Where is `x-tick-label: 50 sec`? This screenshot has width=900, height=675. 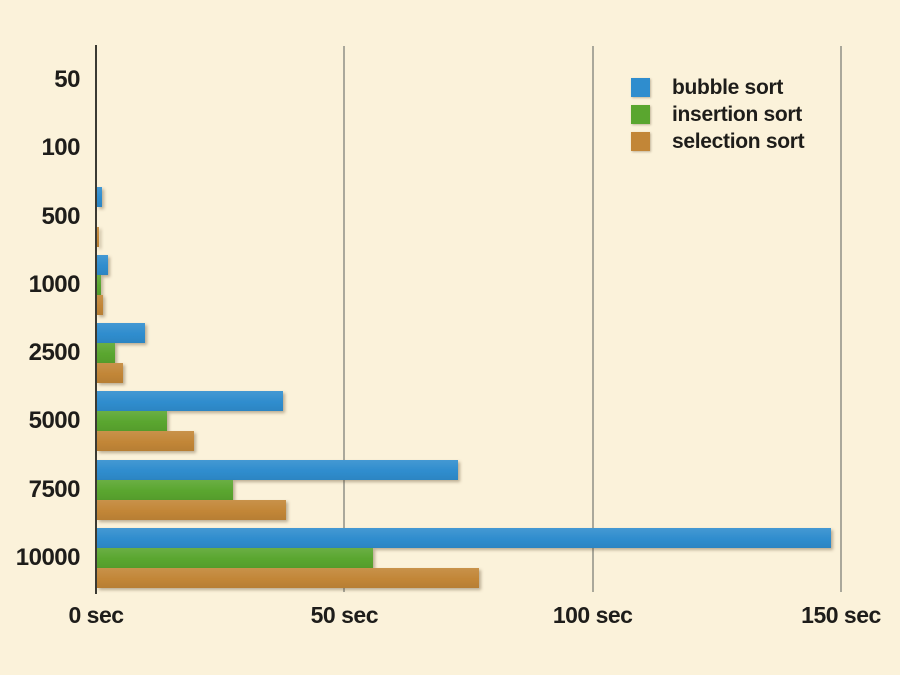
x-tick-label: 50 sec is located at coordinates (344, 615).